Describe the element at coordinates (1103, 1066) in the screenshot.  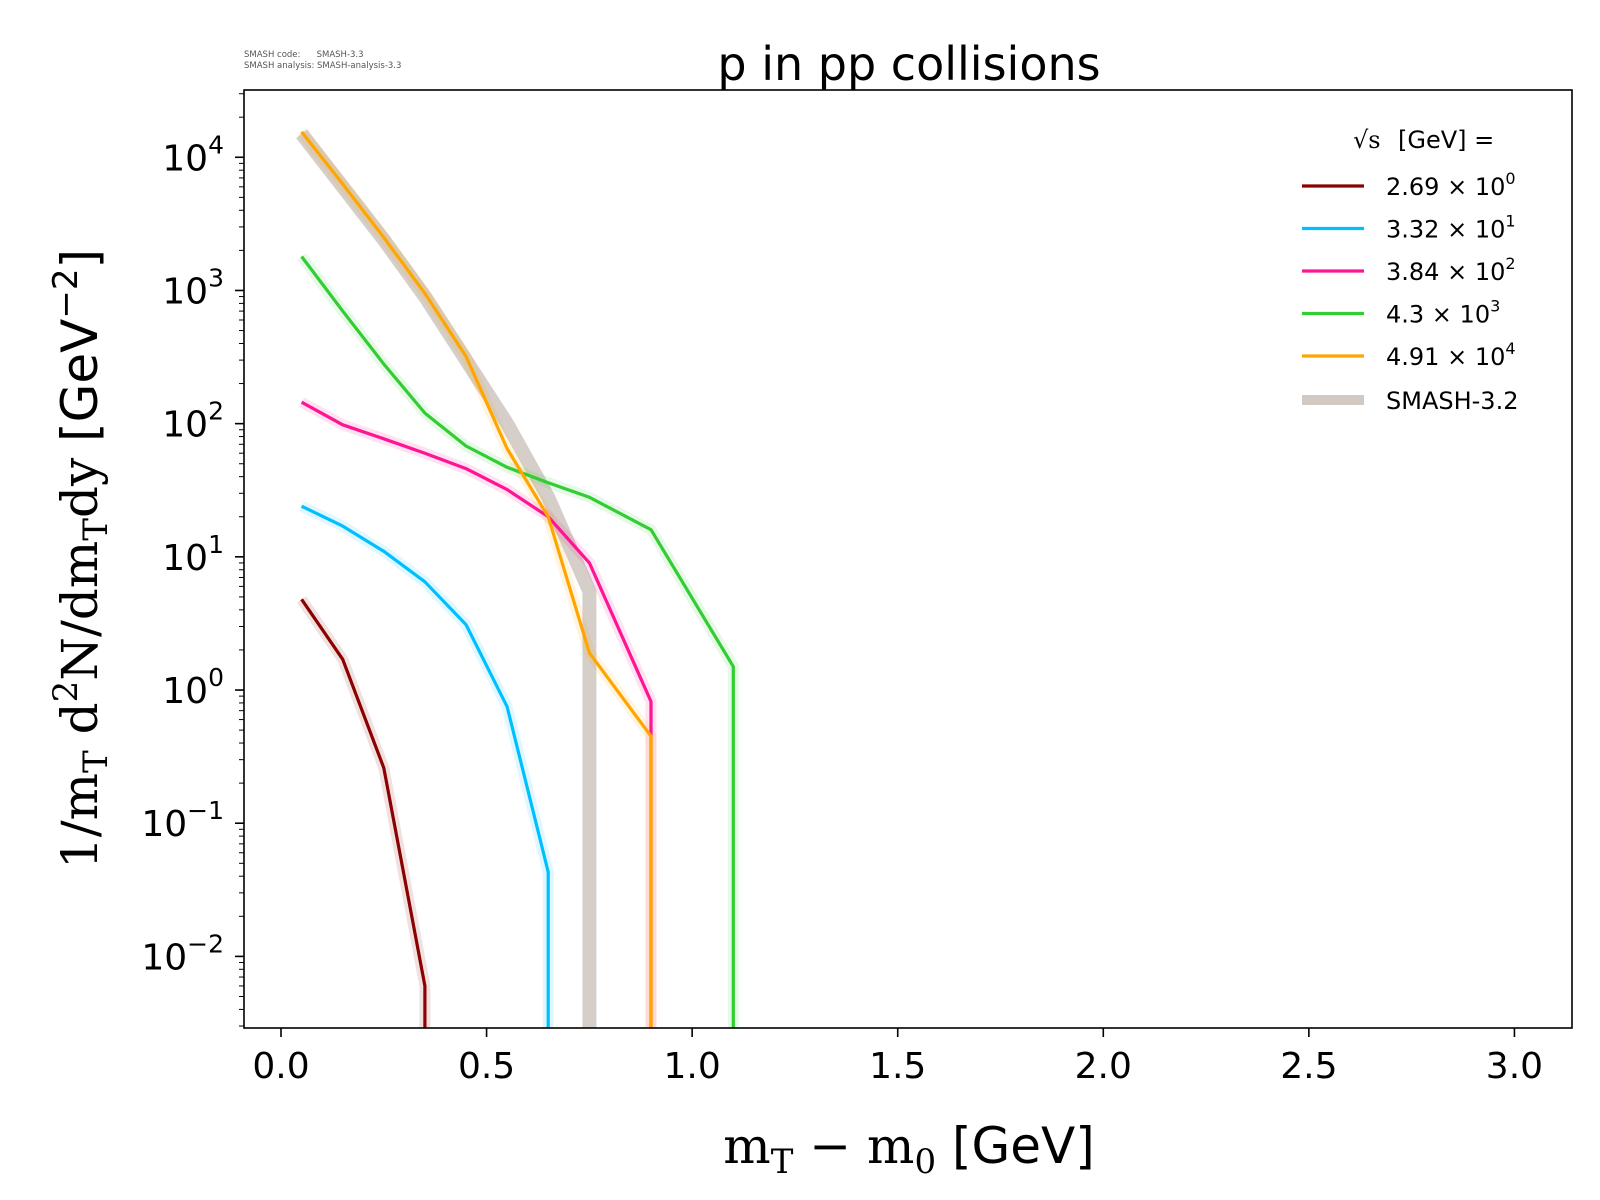
I see `x-tick-label: 2.0` at that location.